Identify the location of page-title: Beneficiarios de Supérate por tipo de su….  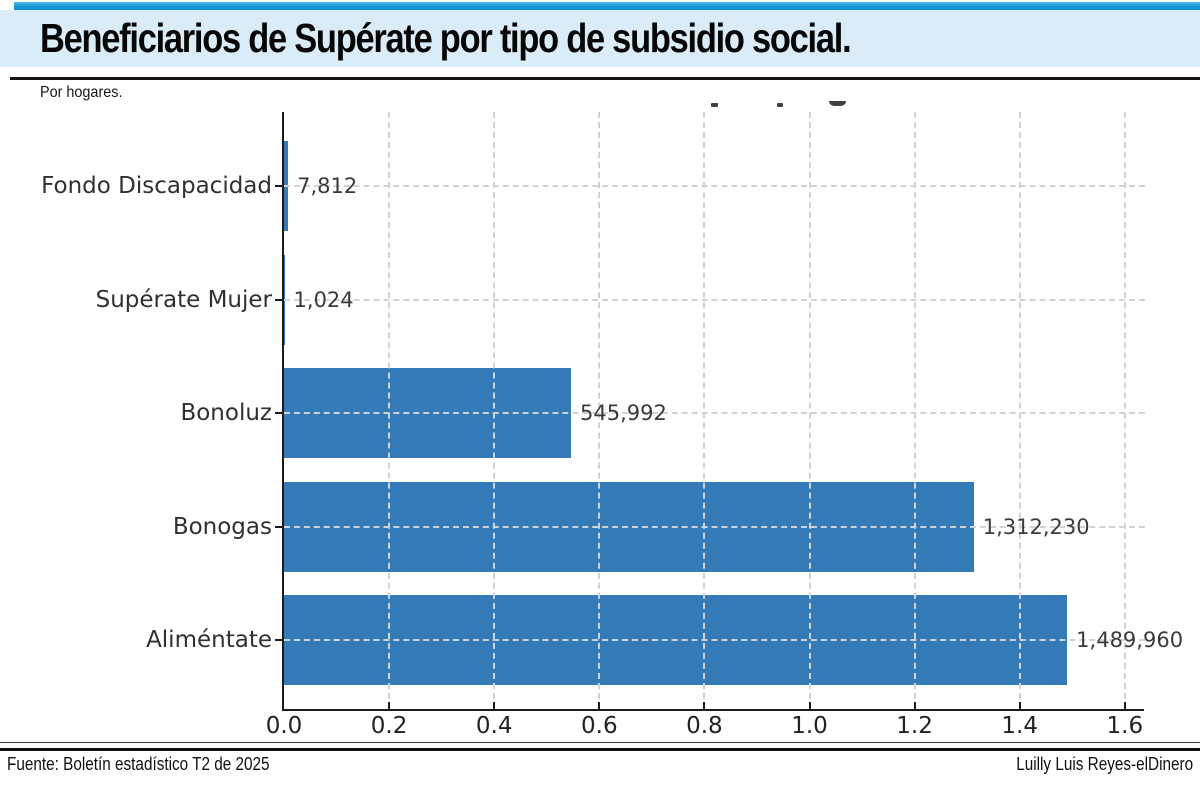
(446, 38).